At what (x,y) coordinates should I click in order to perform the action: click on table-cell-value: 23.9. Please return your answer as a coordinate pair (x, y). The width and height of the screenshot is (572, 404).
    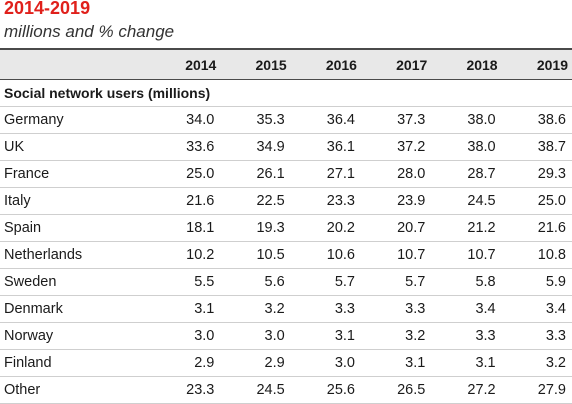
    Looking at the image, I should click on (396, 201).